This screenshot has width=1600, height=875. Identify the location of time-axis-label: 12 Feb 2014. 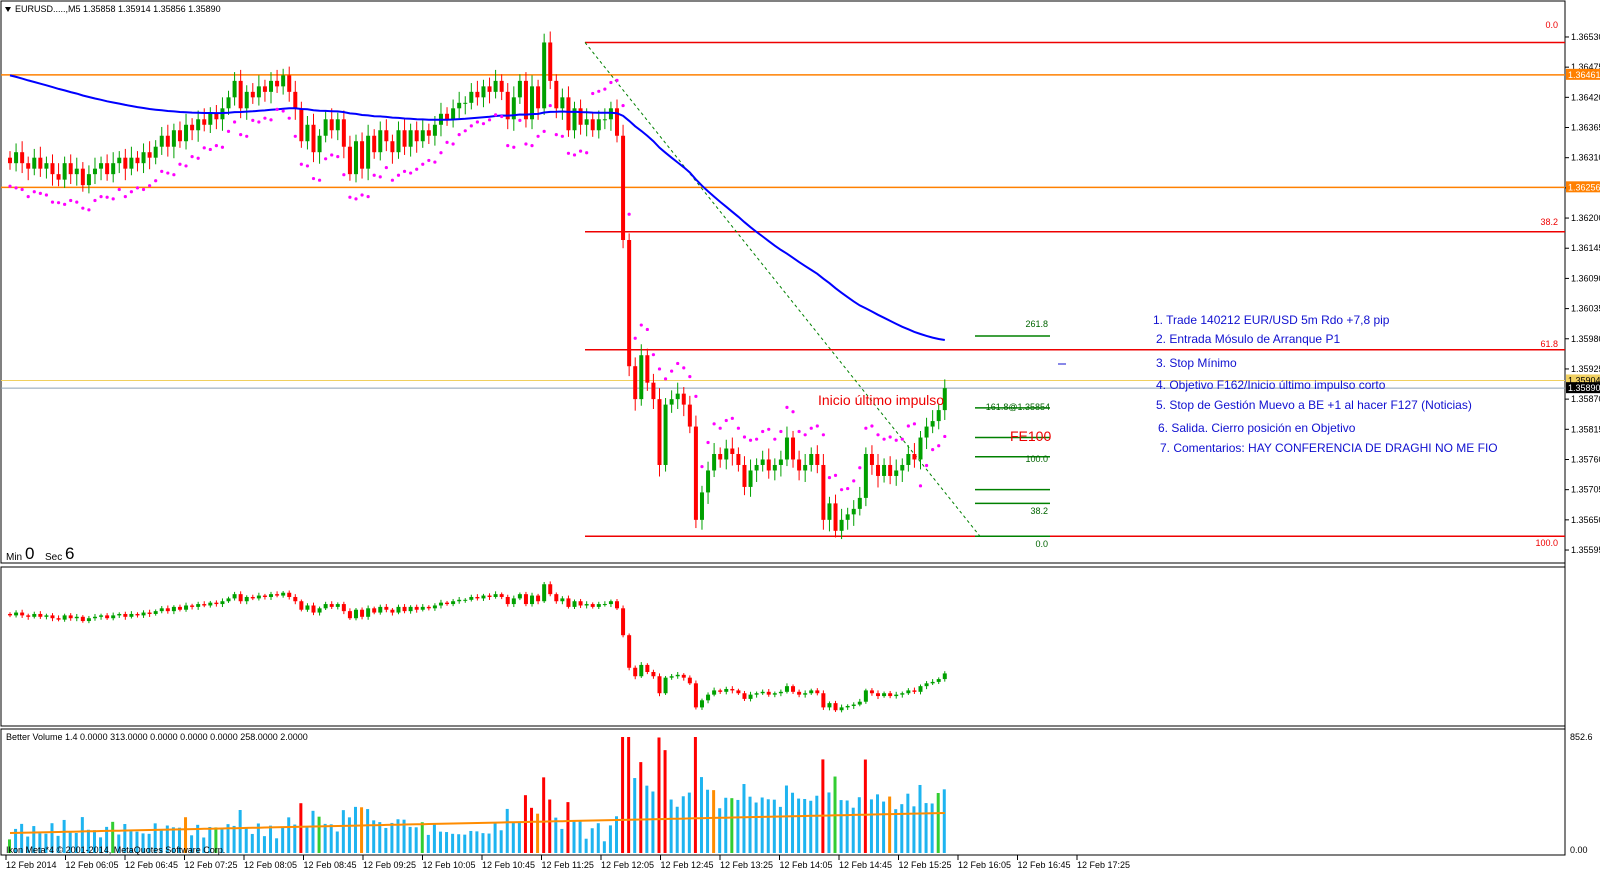
(31, 865).